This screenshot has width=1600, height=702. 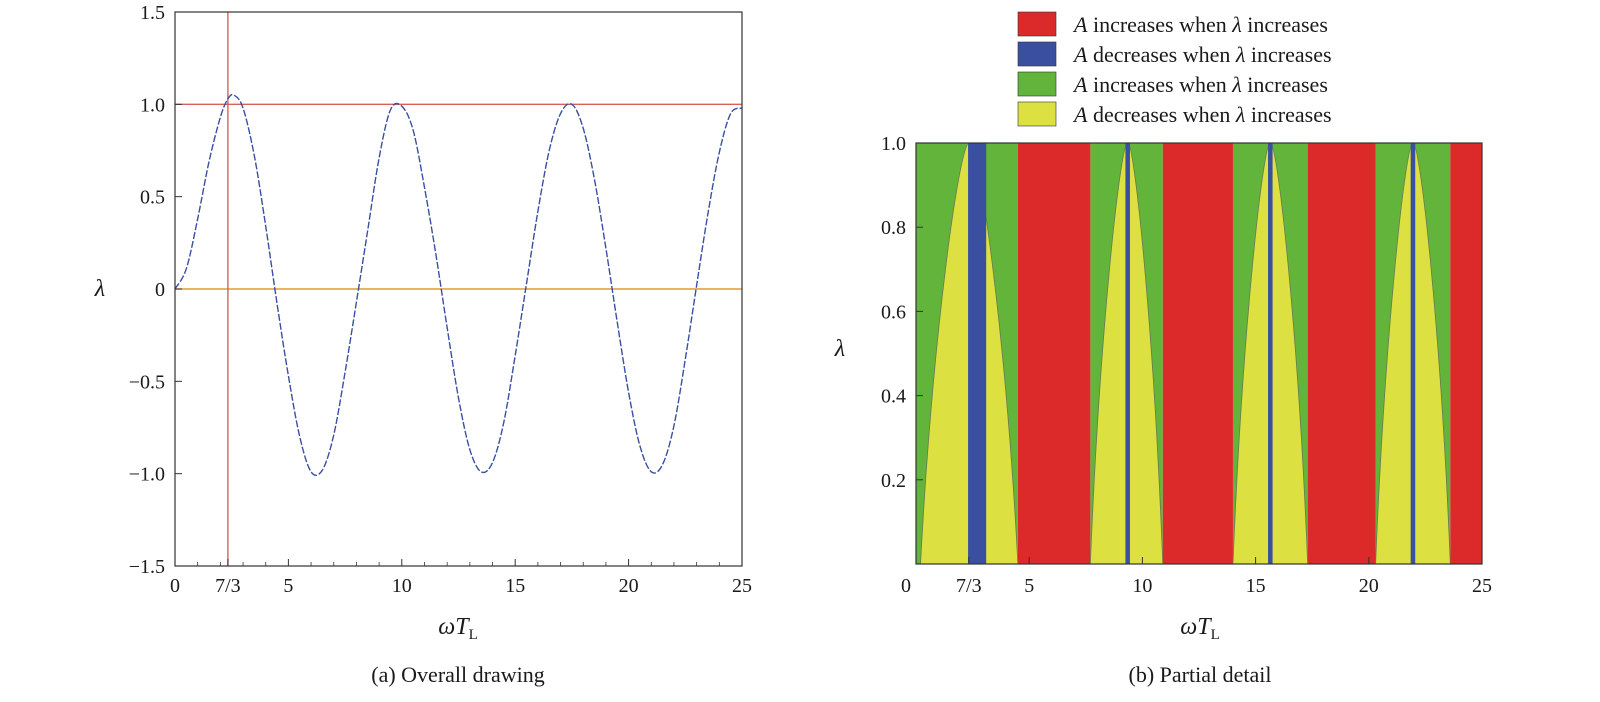 I want to click on chart-a-y-tick-label-0: 1.5, so click(x=152, y=13).